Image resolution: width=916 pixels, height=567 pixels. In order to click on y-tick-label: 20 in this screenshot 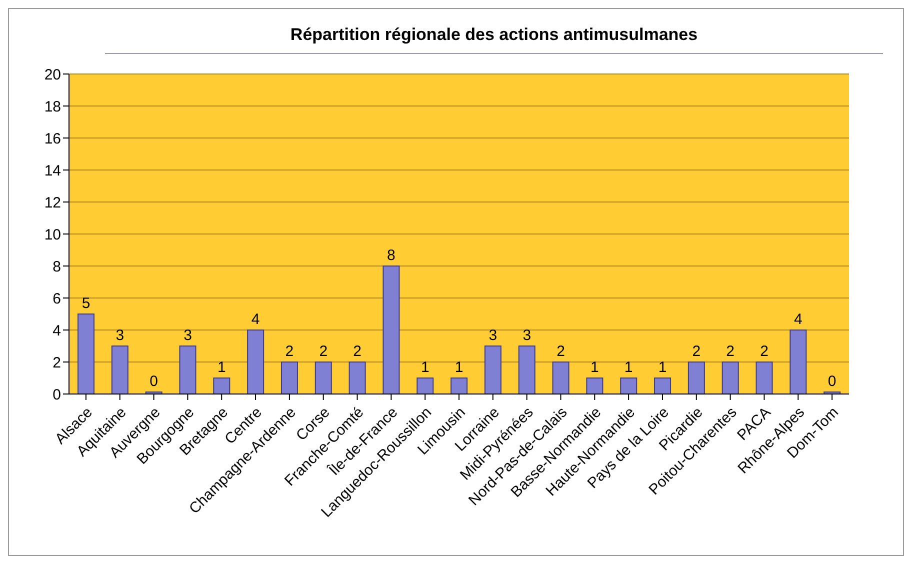, I will do `click(52, 75)`.